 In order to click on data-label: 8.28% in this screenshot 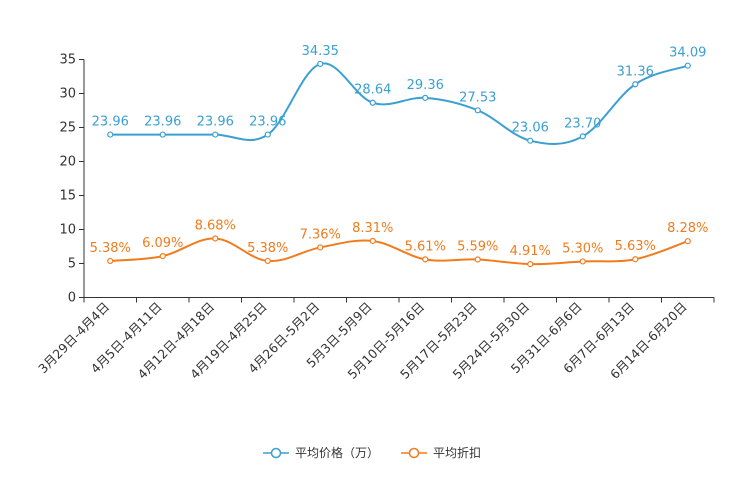, I will do `click(687, 228)`.